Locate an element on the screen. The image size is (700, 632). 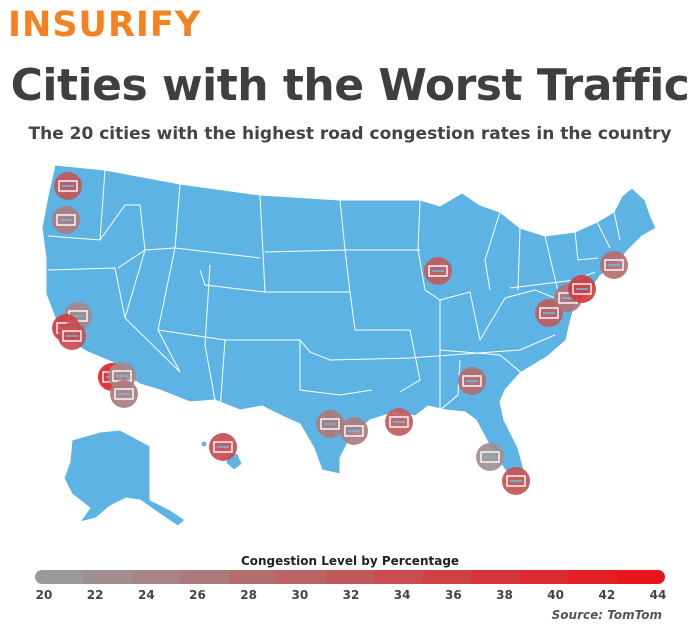
city-marker: Washington DC: 31% is located at coordinates (549, 313).